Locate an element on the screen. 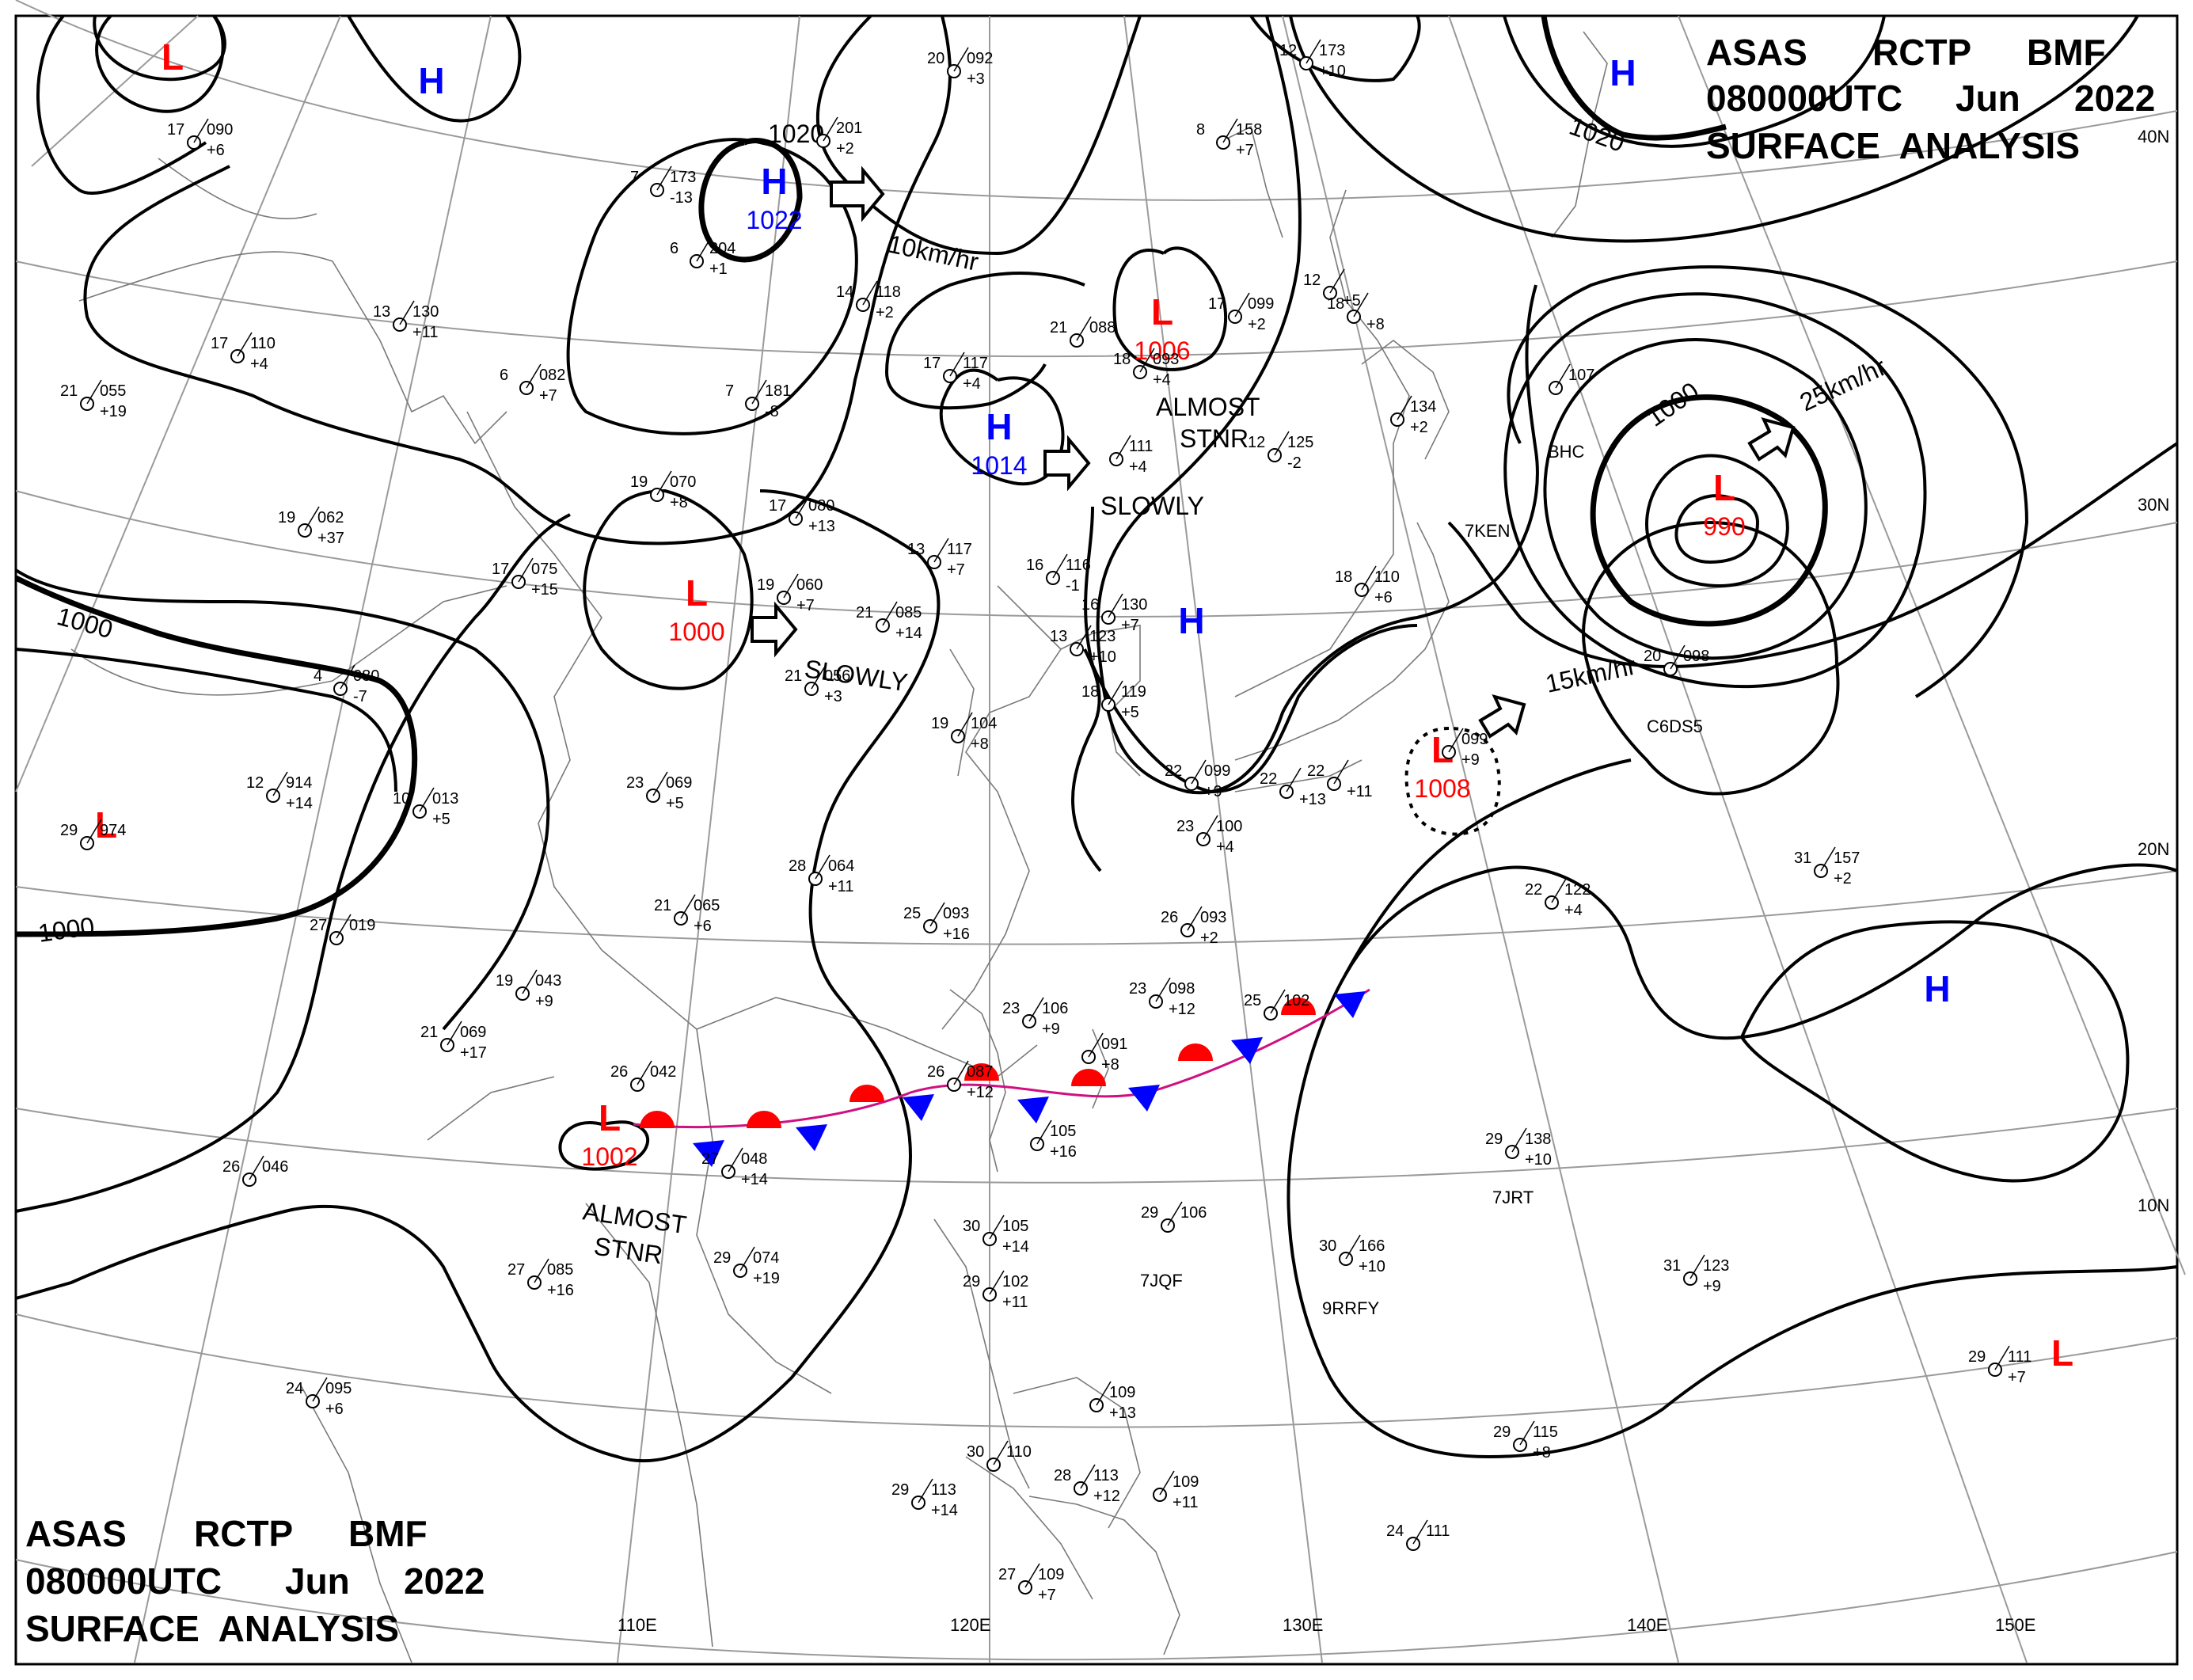 This screenshot has height=1680, width=2193. station-plot: 13 123 +10 is located at coordinates (1083, 645).